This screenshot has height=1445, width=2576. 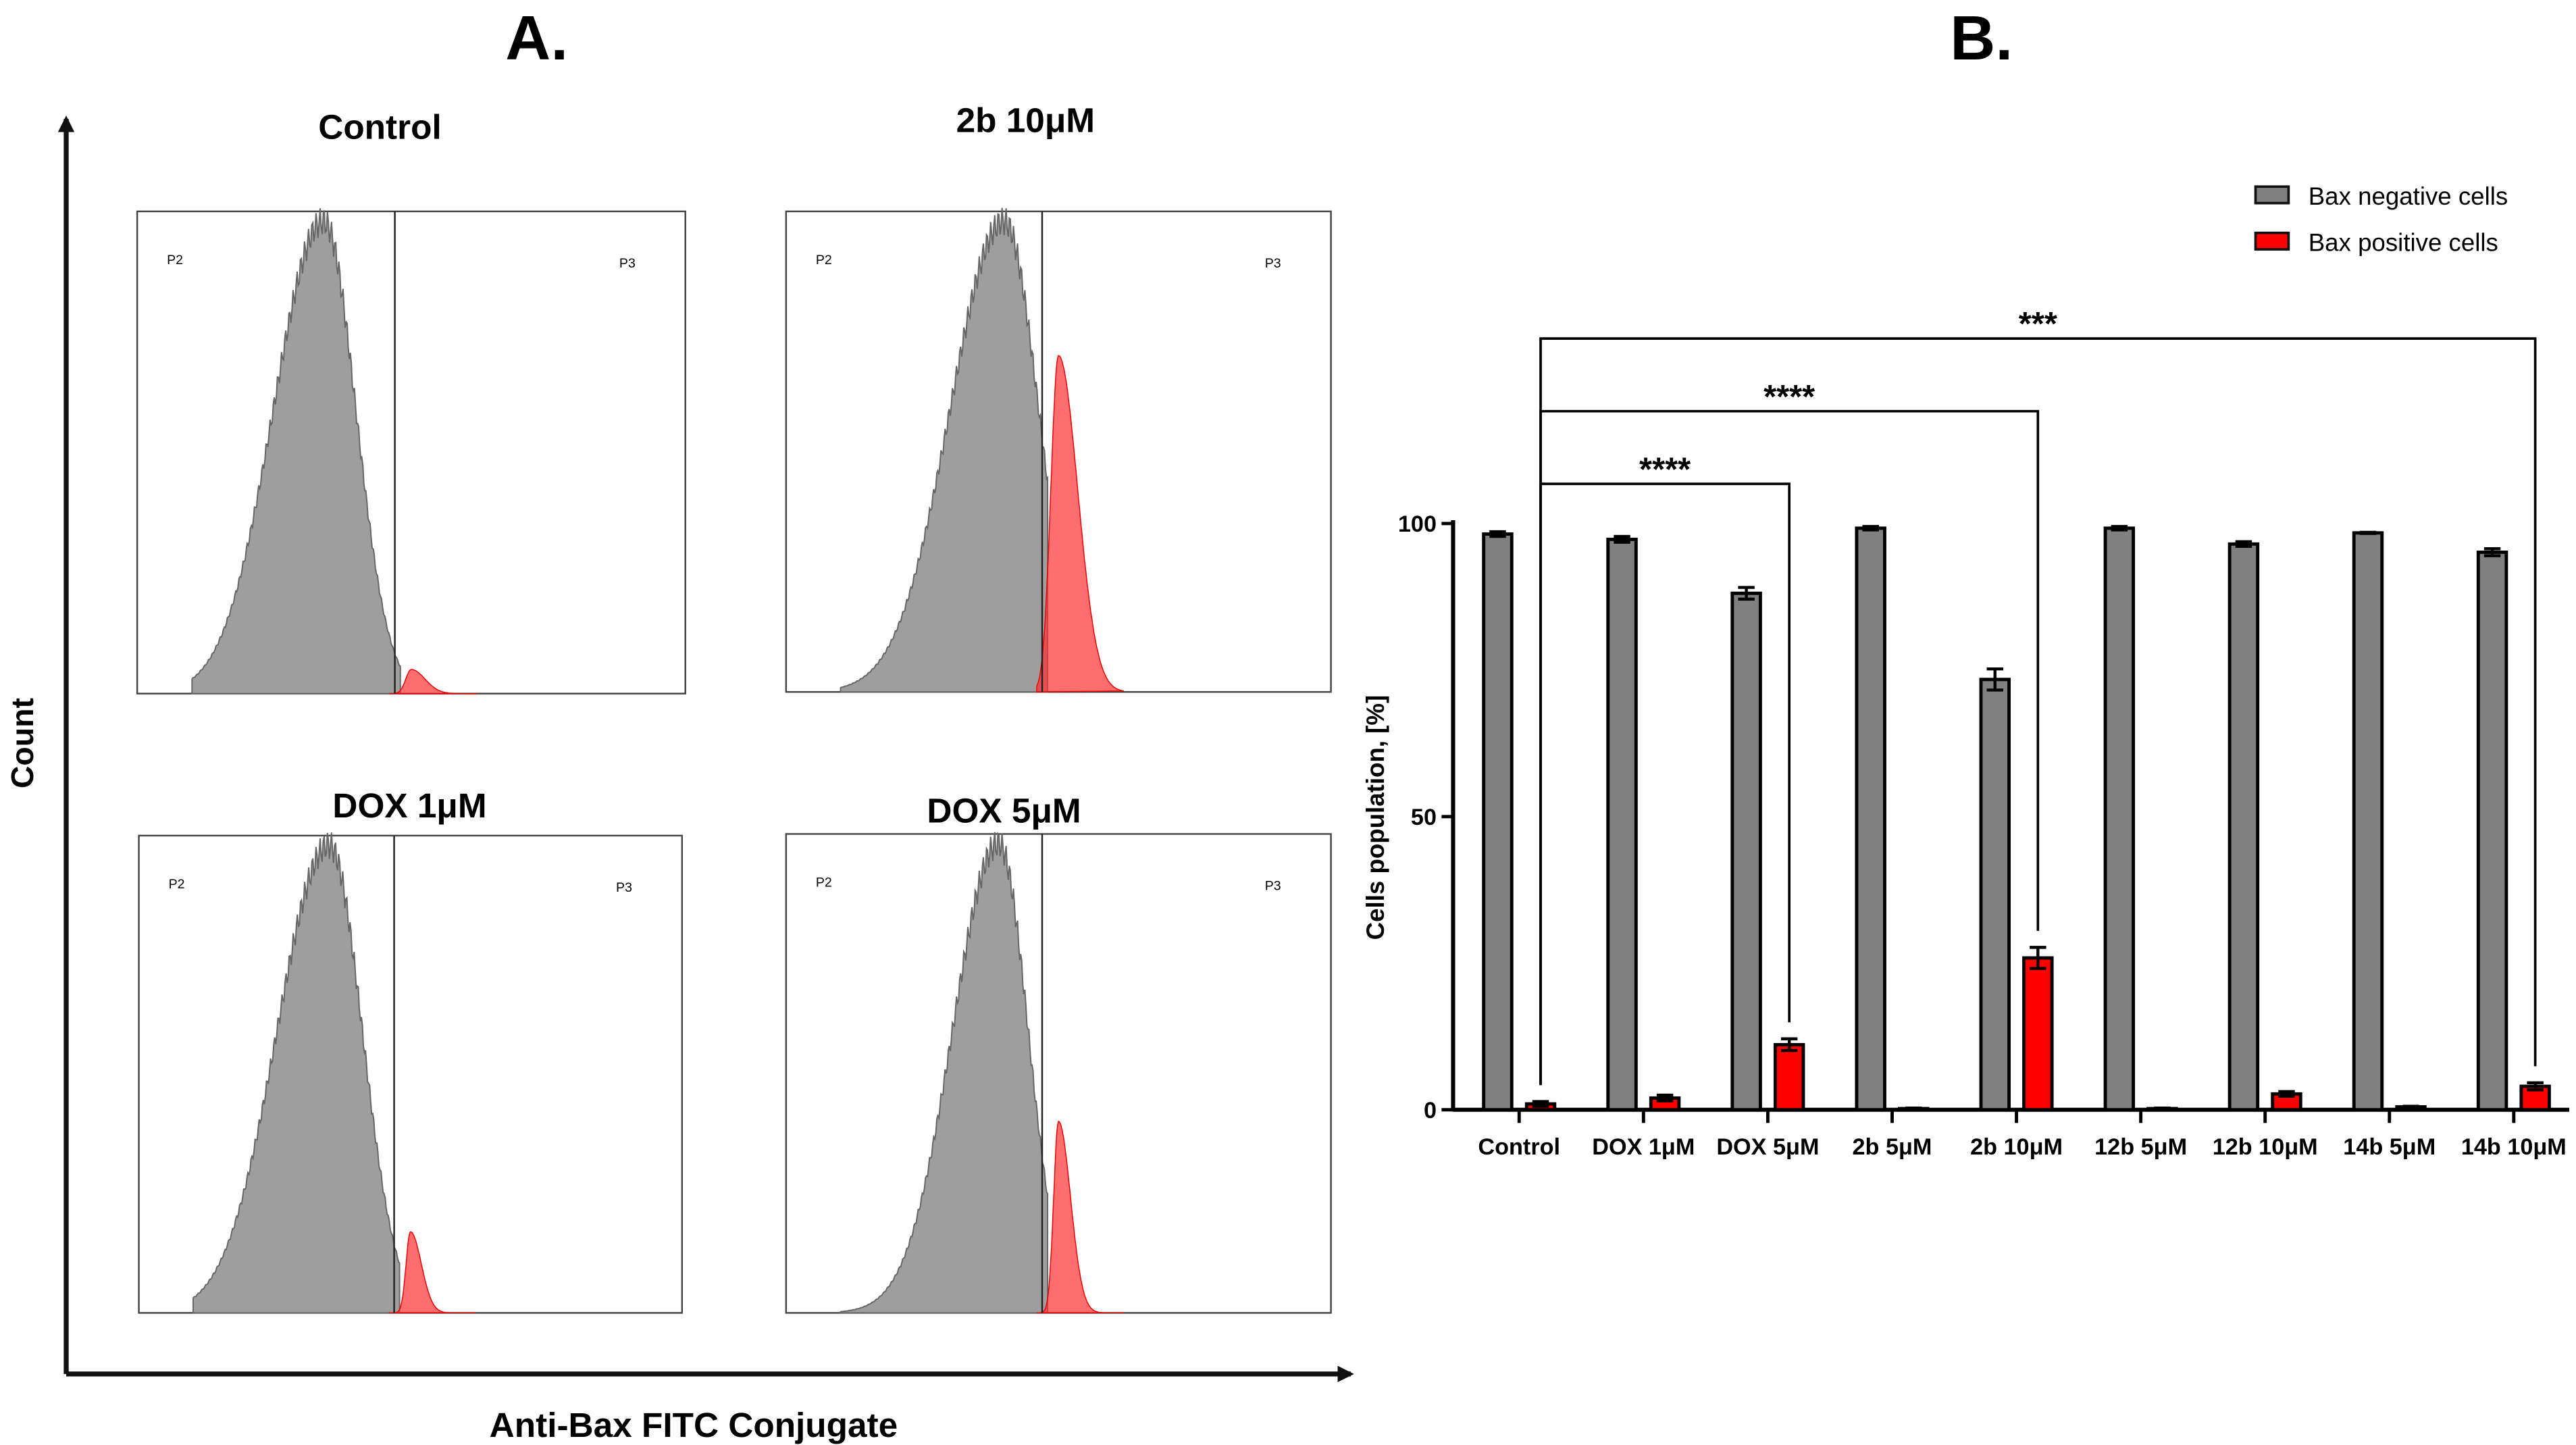 What do you see at coordinates (379, 127) in the screenshot?
I see `histogram-title: Control` at bounding box center [379, 127].